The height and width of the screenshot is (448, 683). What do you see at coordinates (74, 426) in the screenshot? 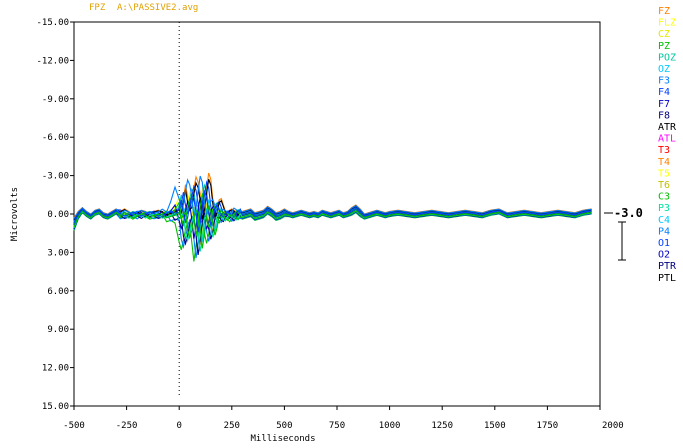
I see `x-tick-label: -500` at bounding box center [74, 426].